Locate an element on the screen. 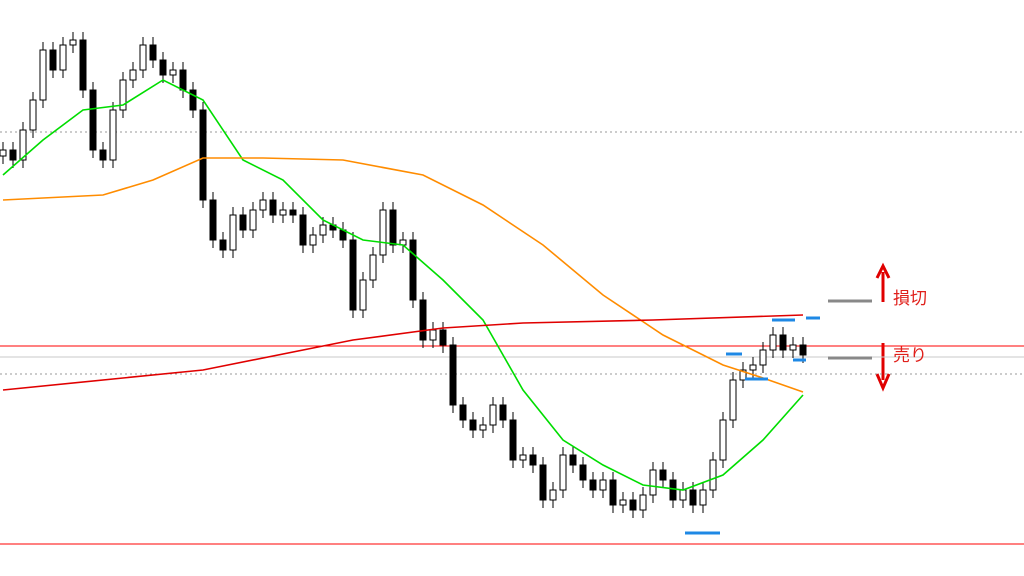  moving-average is located at coordinates (403, 352).